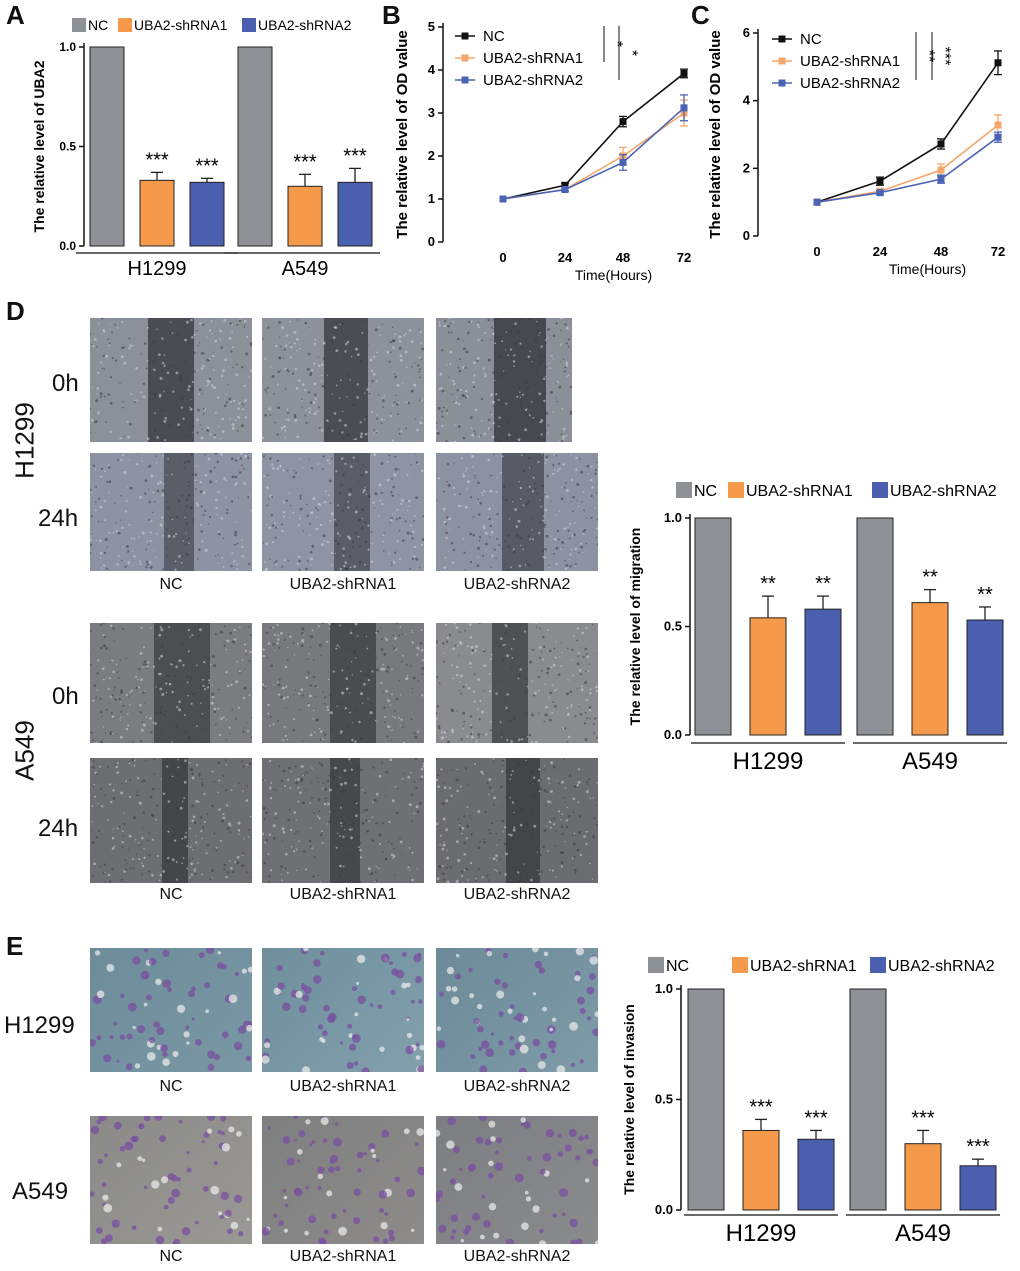  What do you see at coordinates (391, 15) in the screenshot?
I see `panel-letter-b: B` at bounding box center [391, 15].